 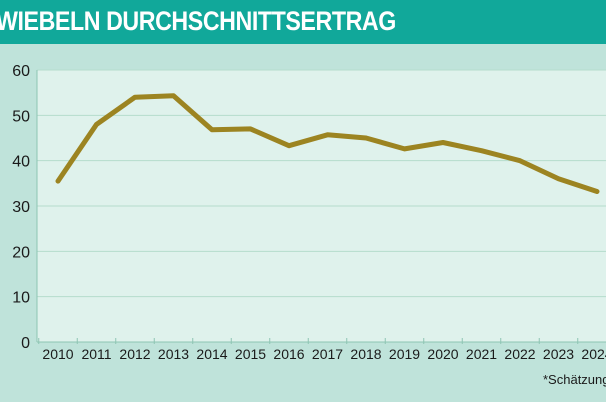 What do you see at coordinates (212, 130) in the screenshot?
I see `data-point-2014` at bounding box center [212, 130].